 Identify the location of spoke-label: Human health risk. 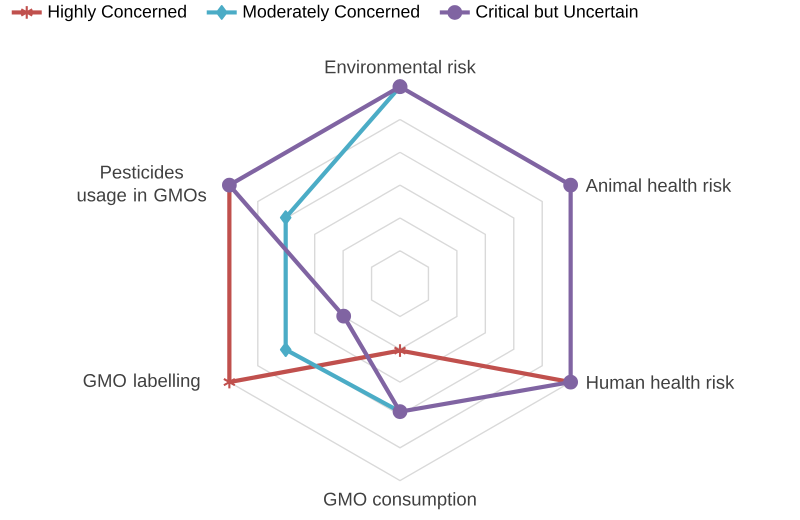
(660, 382).